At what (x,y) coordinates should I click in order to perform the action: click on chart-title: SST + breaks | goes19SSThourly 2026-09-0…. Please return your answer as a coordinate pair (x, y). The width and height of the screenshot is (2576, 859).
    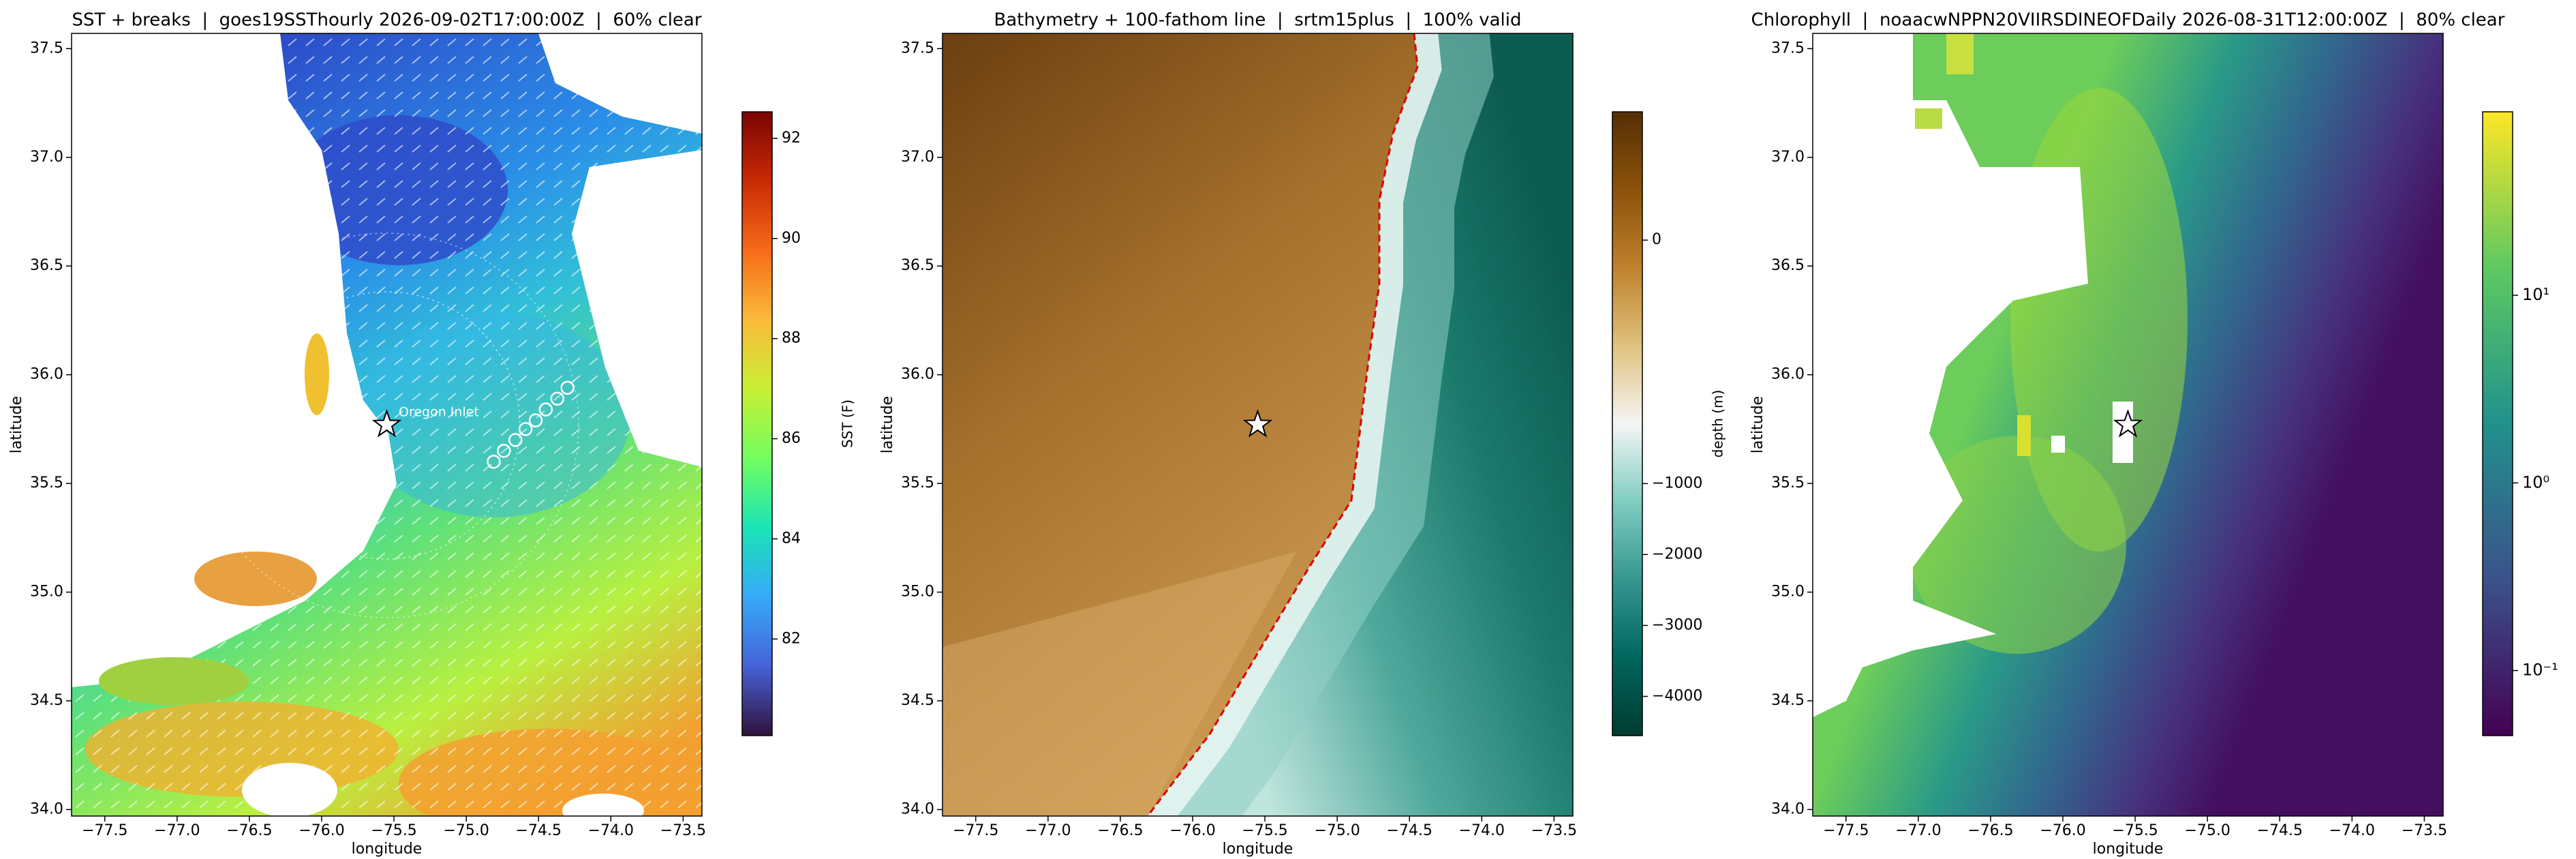
    Looking at the image, I should click on (387, 20).